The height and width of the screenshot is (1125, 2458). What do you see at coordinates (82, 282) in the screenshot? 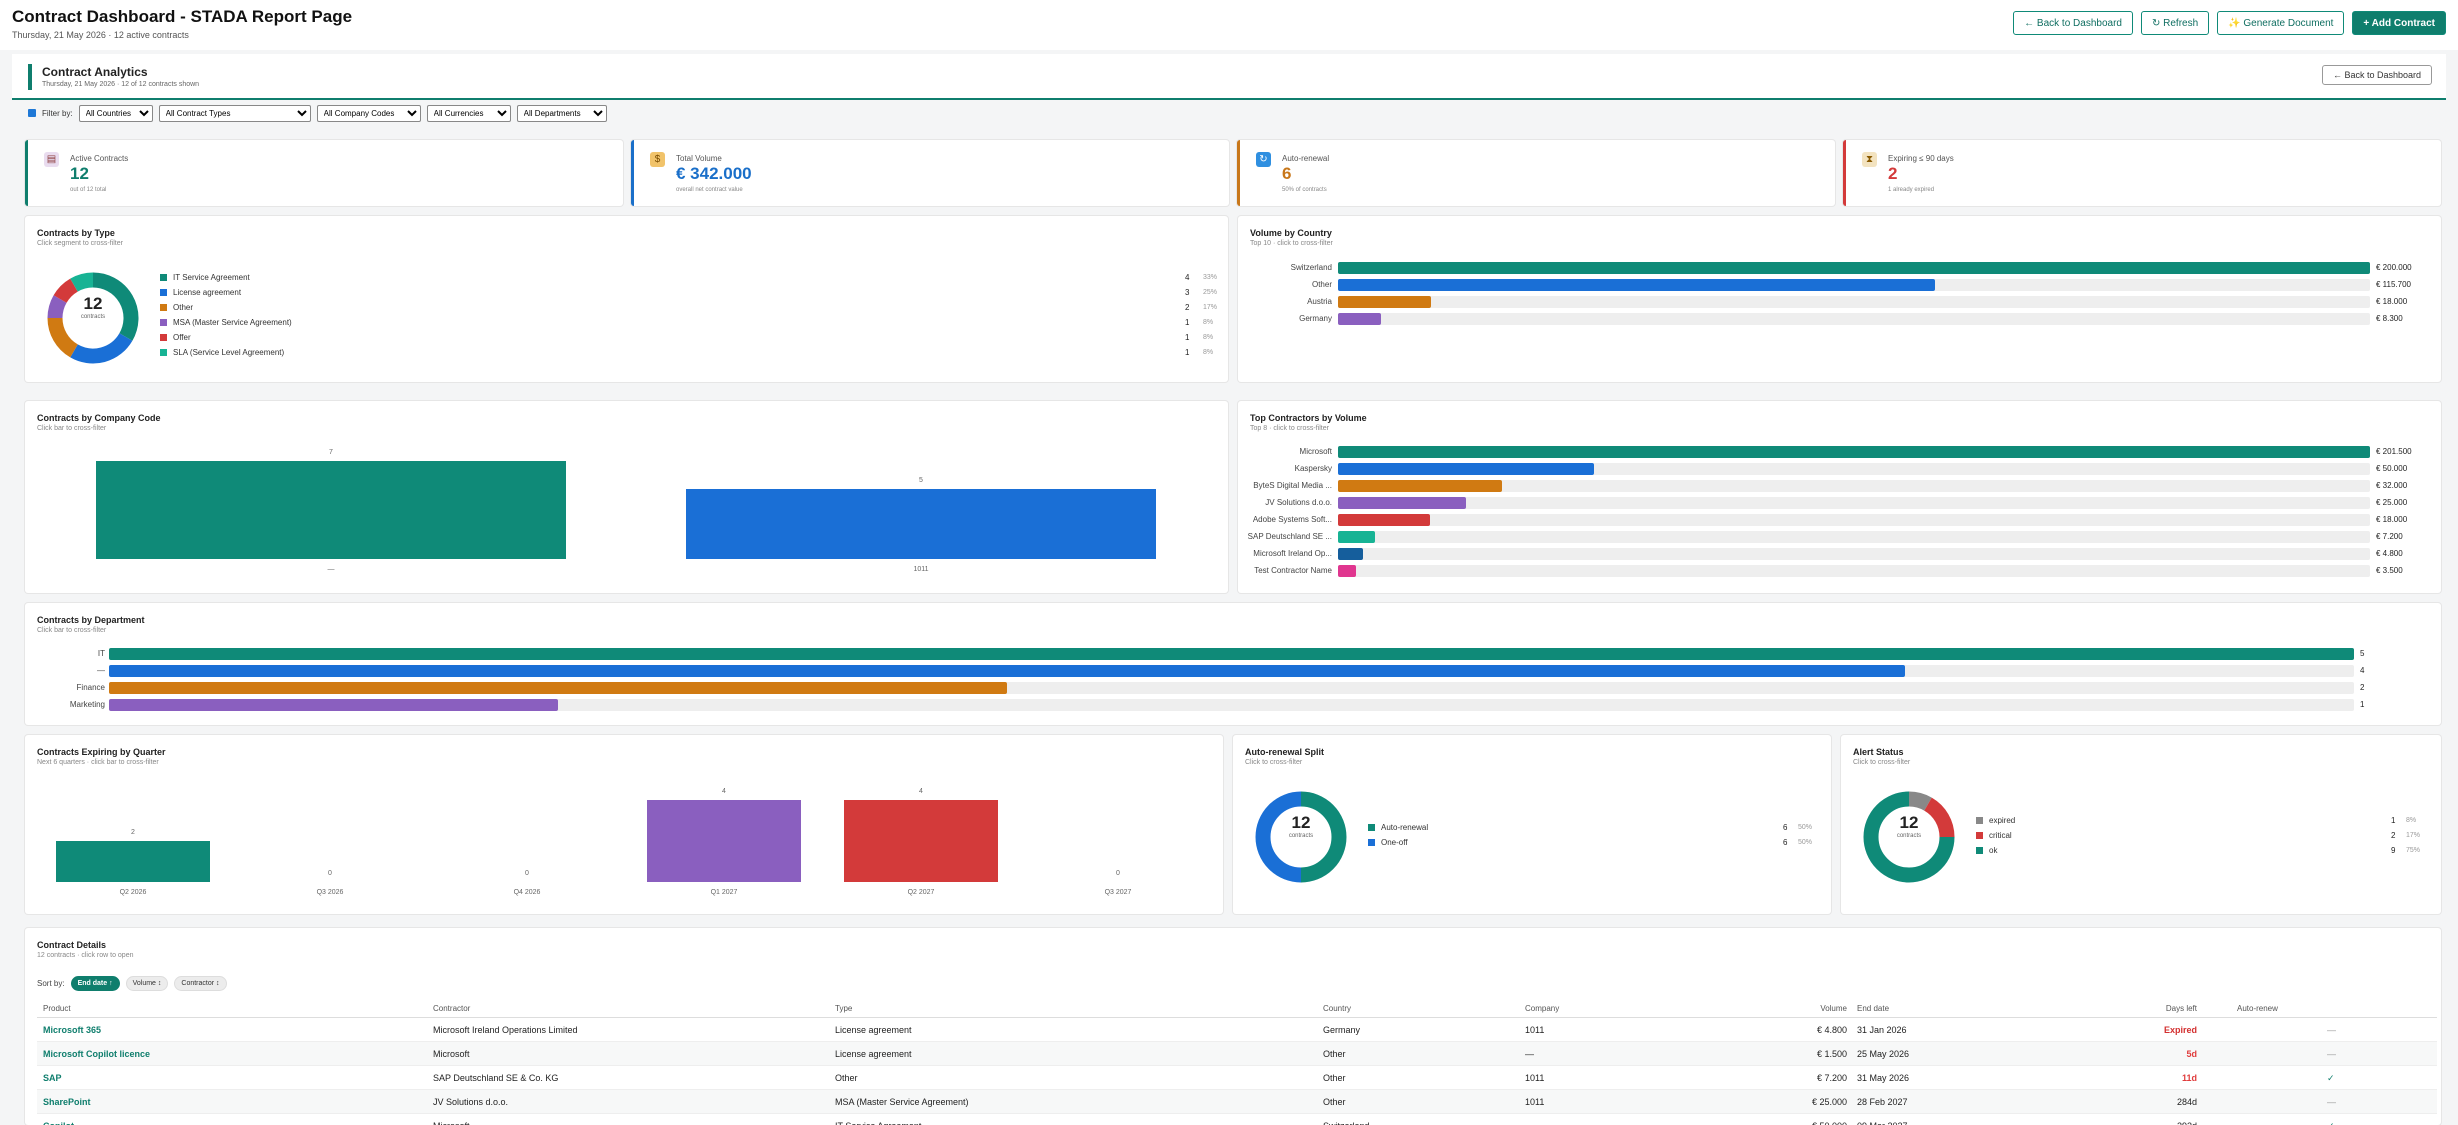
I see `donut-slice-sla-service-level-agreement-` at bounding box center [82, 282].